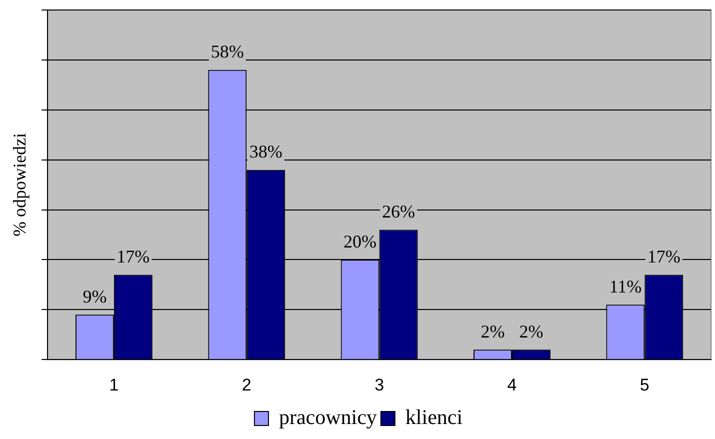 This screenshot has width=715, height=439. I want to click on x-tick-label: 5, so click(645, 384).